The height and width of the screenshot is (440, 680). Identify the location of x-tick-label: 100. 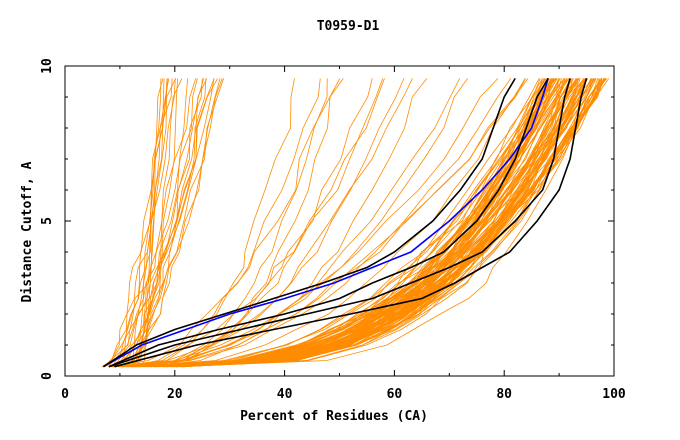
(614, 394).